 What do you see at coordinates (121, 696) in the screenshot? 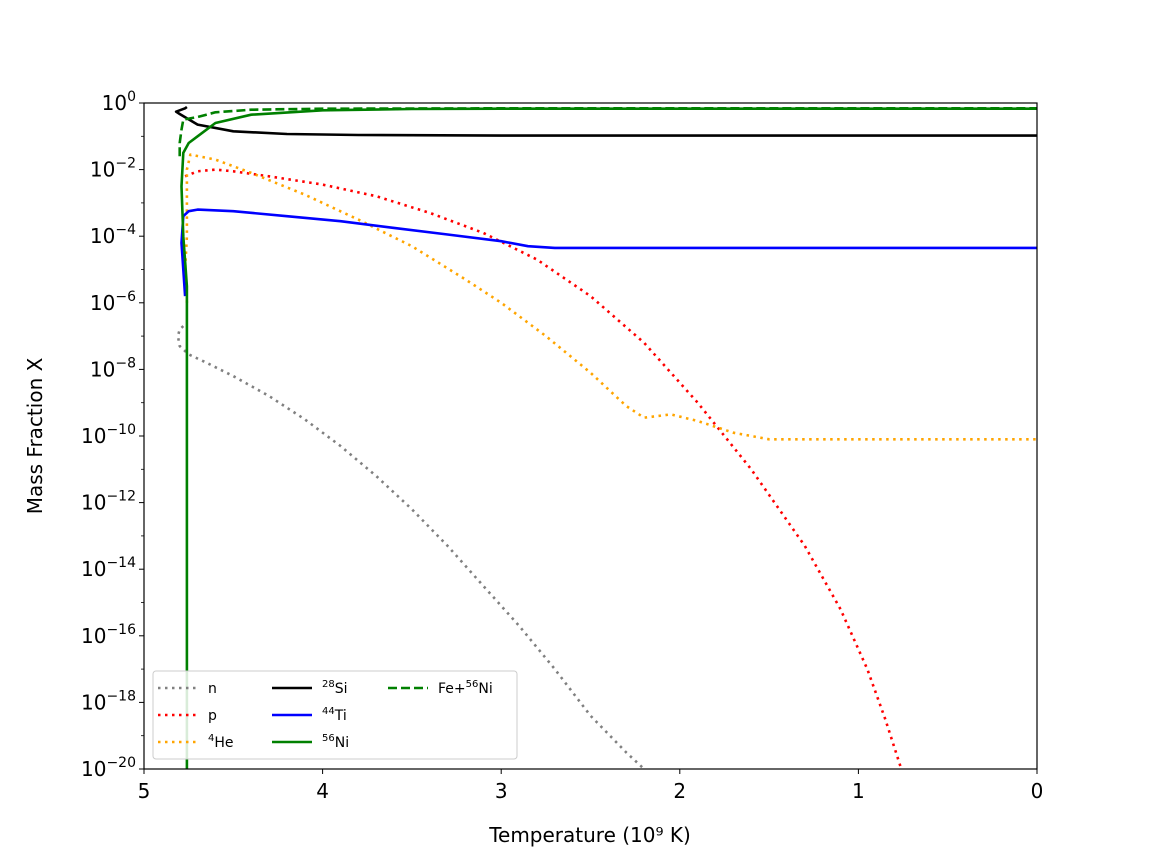
I see `y-tick-exponent: −18` at bounding box center [121, 696].